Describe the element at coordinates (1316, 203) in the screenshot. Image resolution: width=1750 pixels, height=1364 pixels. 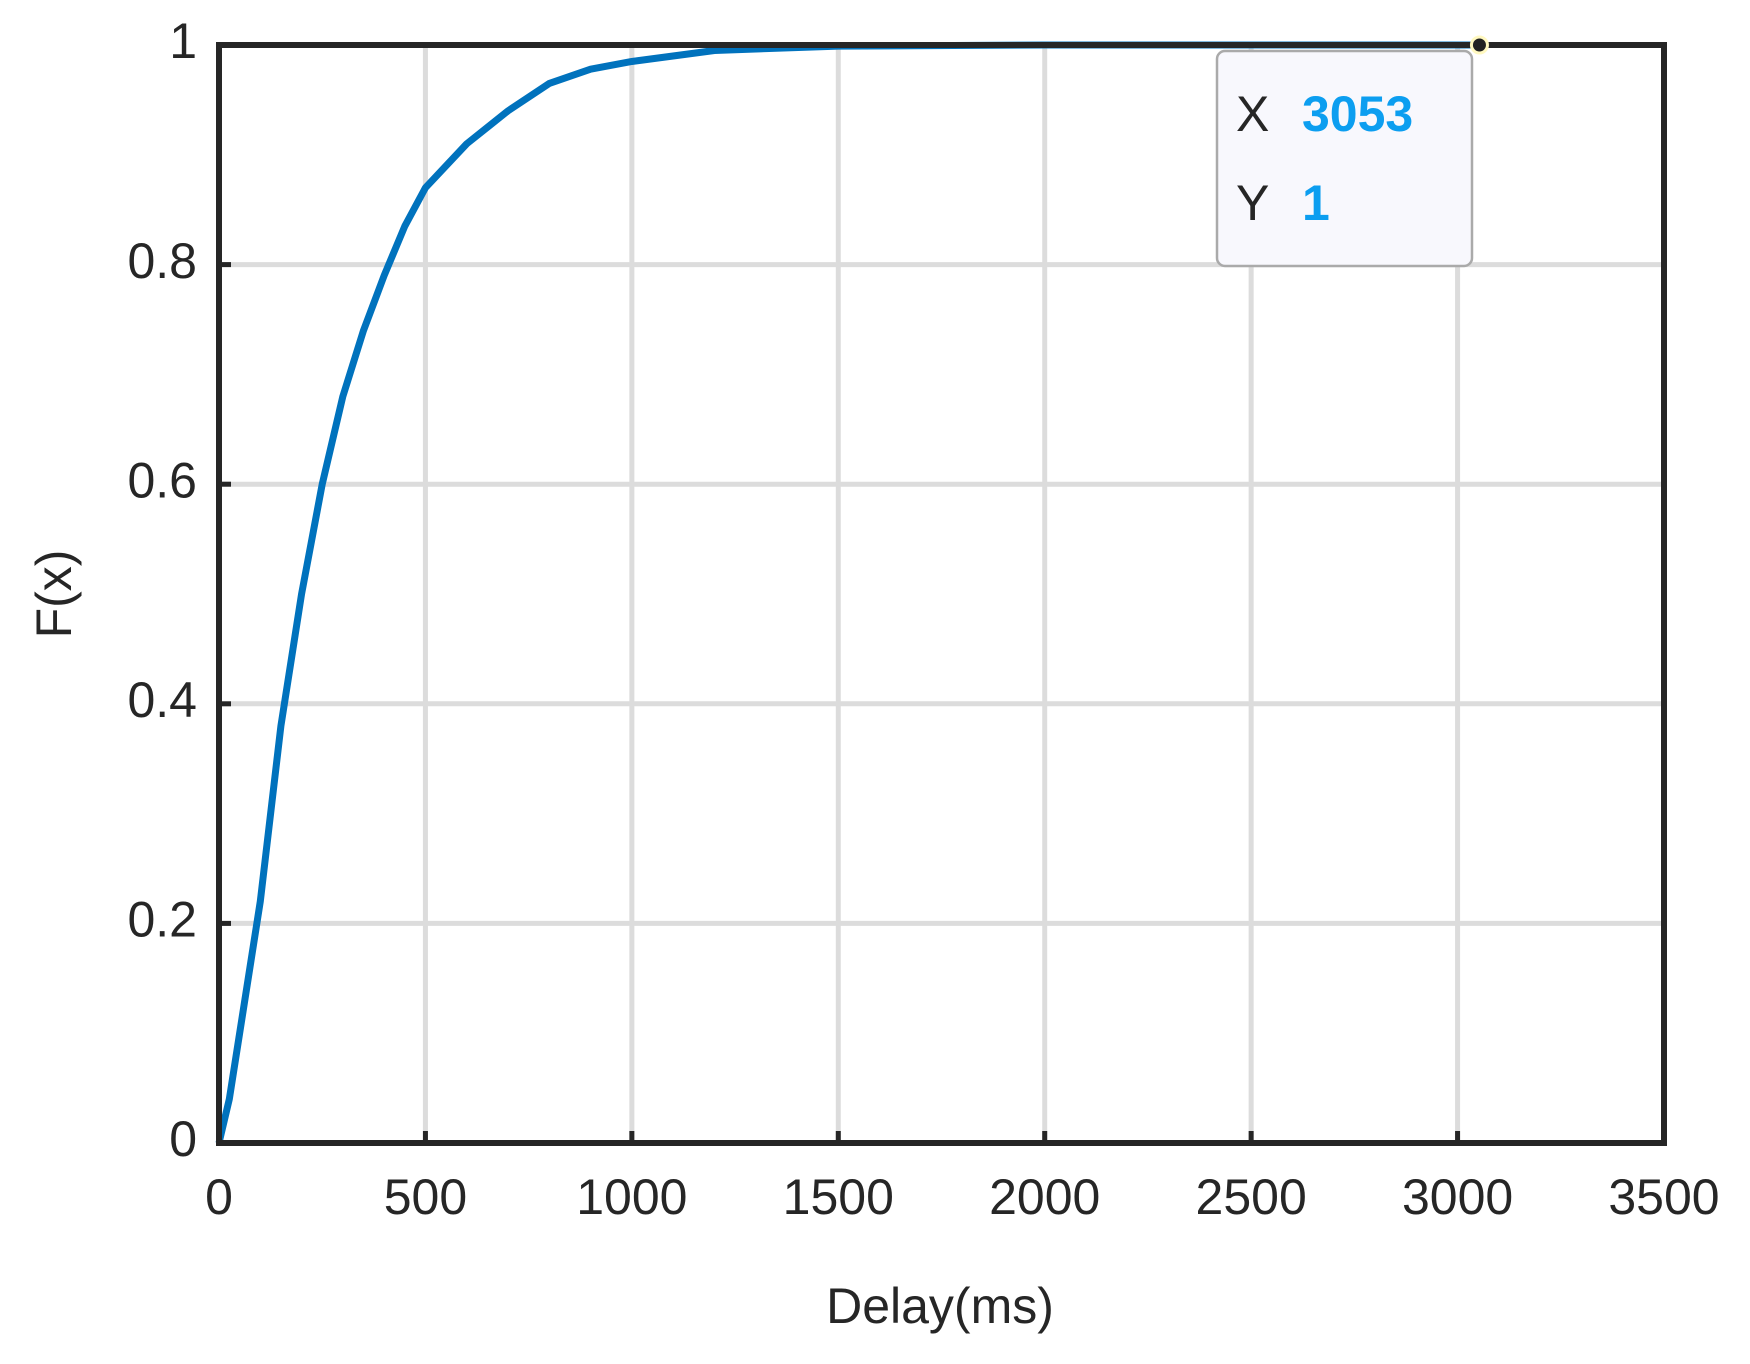
I see `datatip-y-value: 1` at that location.